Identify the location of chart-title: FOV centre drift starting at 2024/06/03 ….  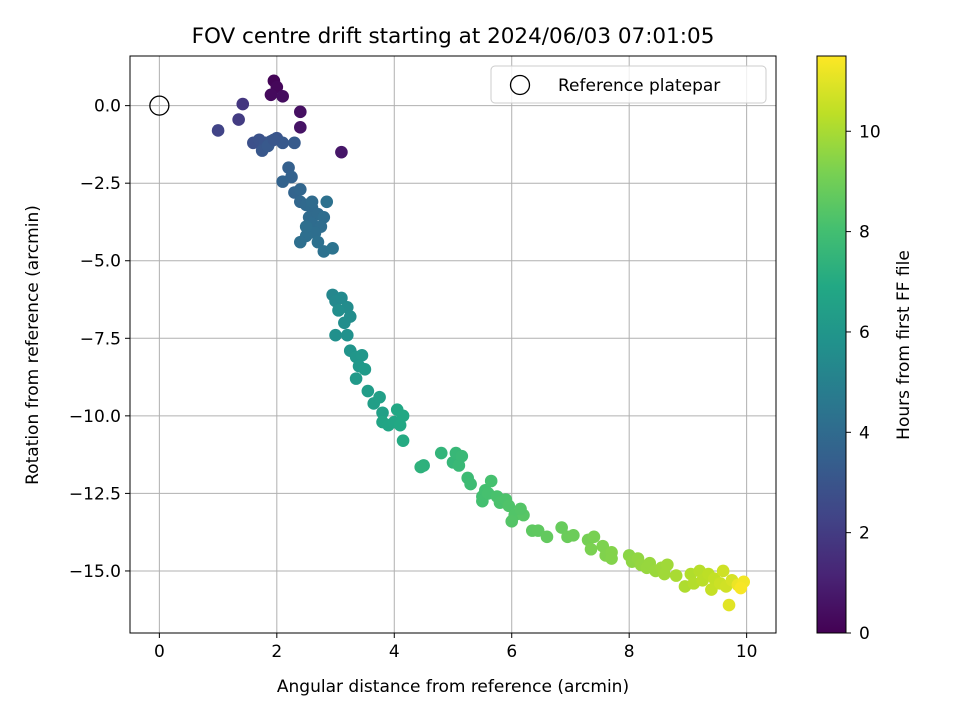
(453, 36).